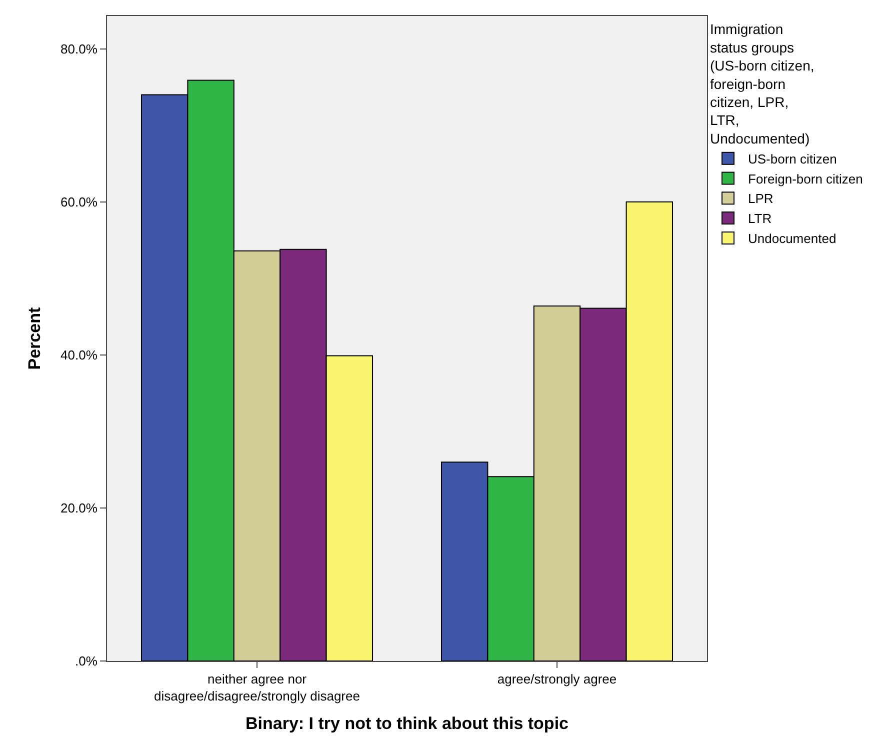 The height and width of the screenshot is (753, 879). What do you see at coordinates (407, 723) in the screenshot?
I see `x-axis-title: Binary: I try not to think about this topic` at bounding box center [407, 723].